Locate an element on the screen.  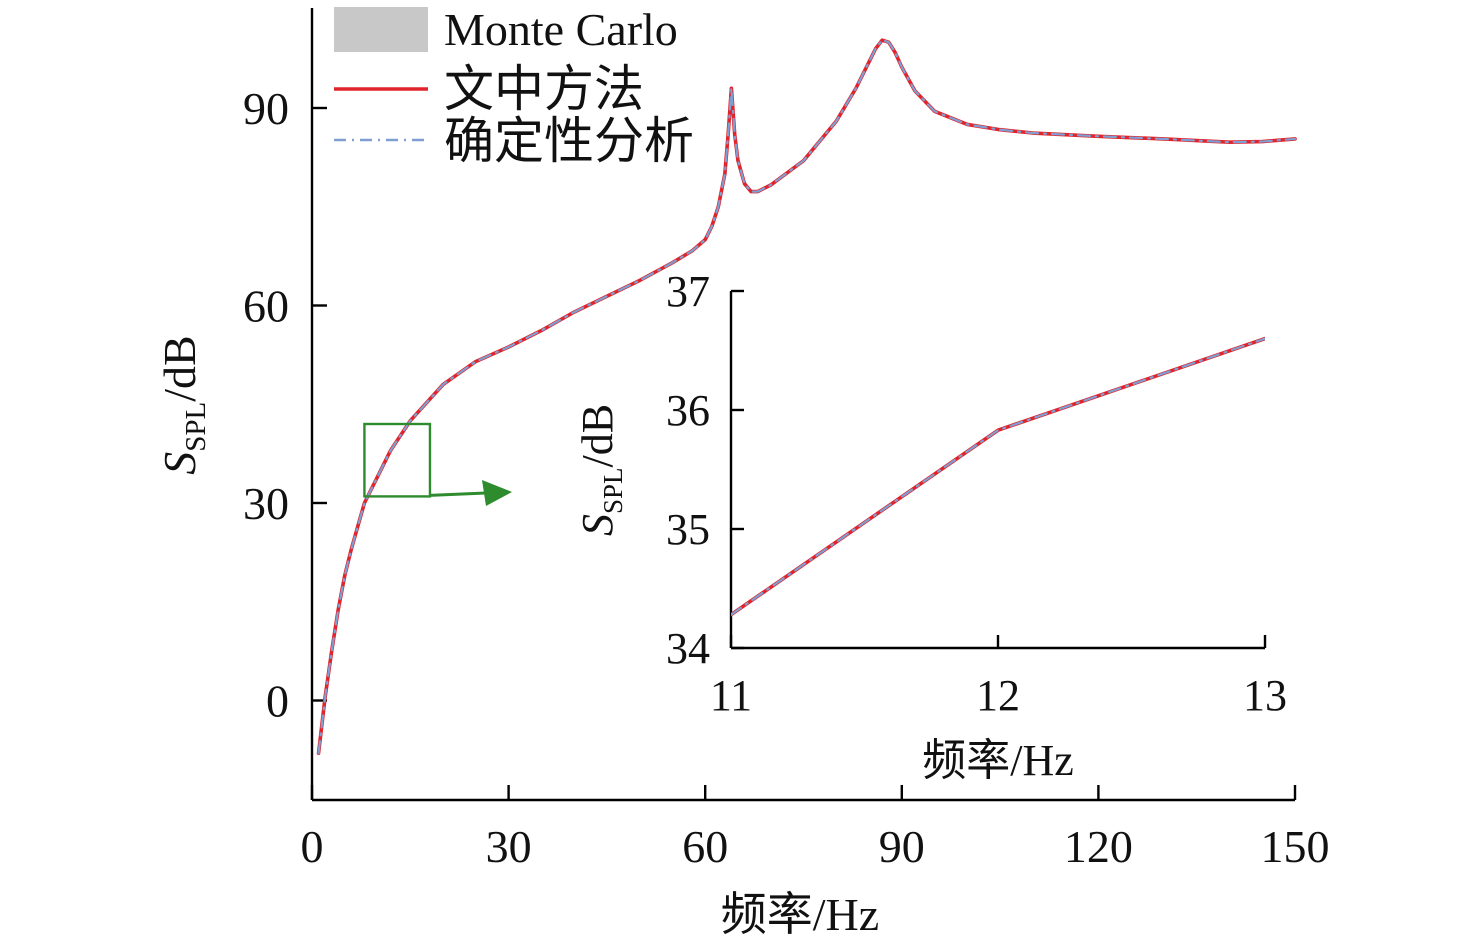
zoom-arrow-head is located at coordinates (497, 493).